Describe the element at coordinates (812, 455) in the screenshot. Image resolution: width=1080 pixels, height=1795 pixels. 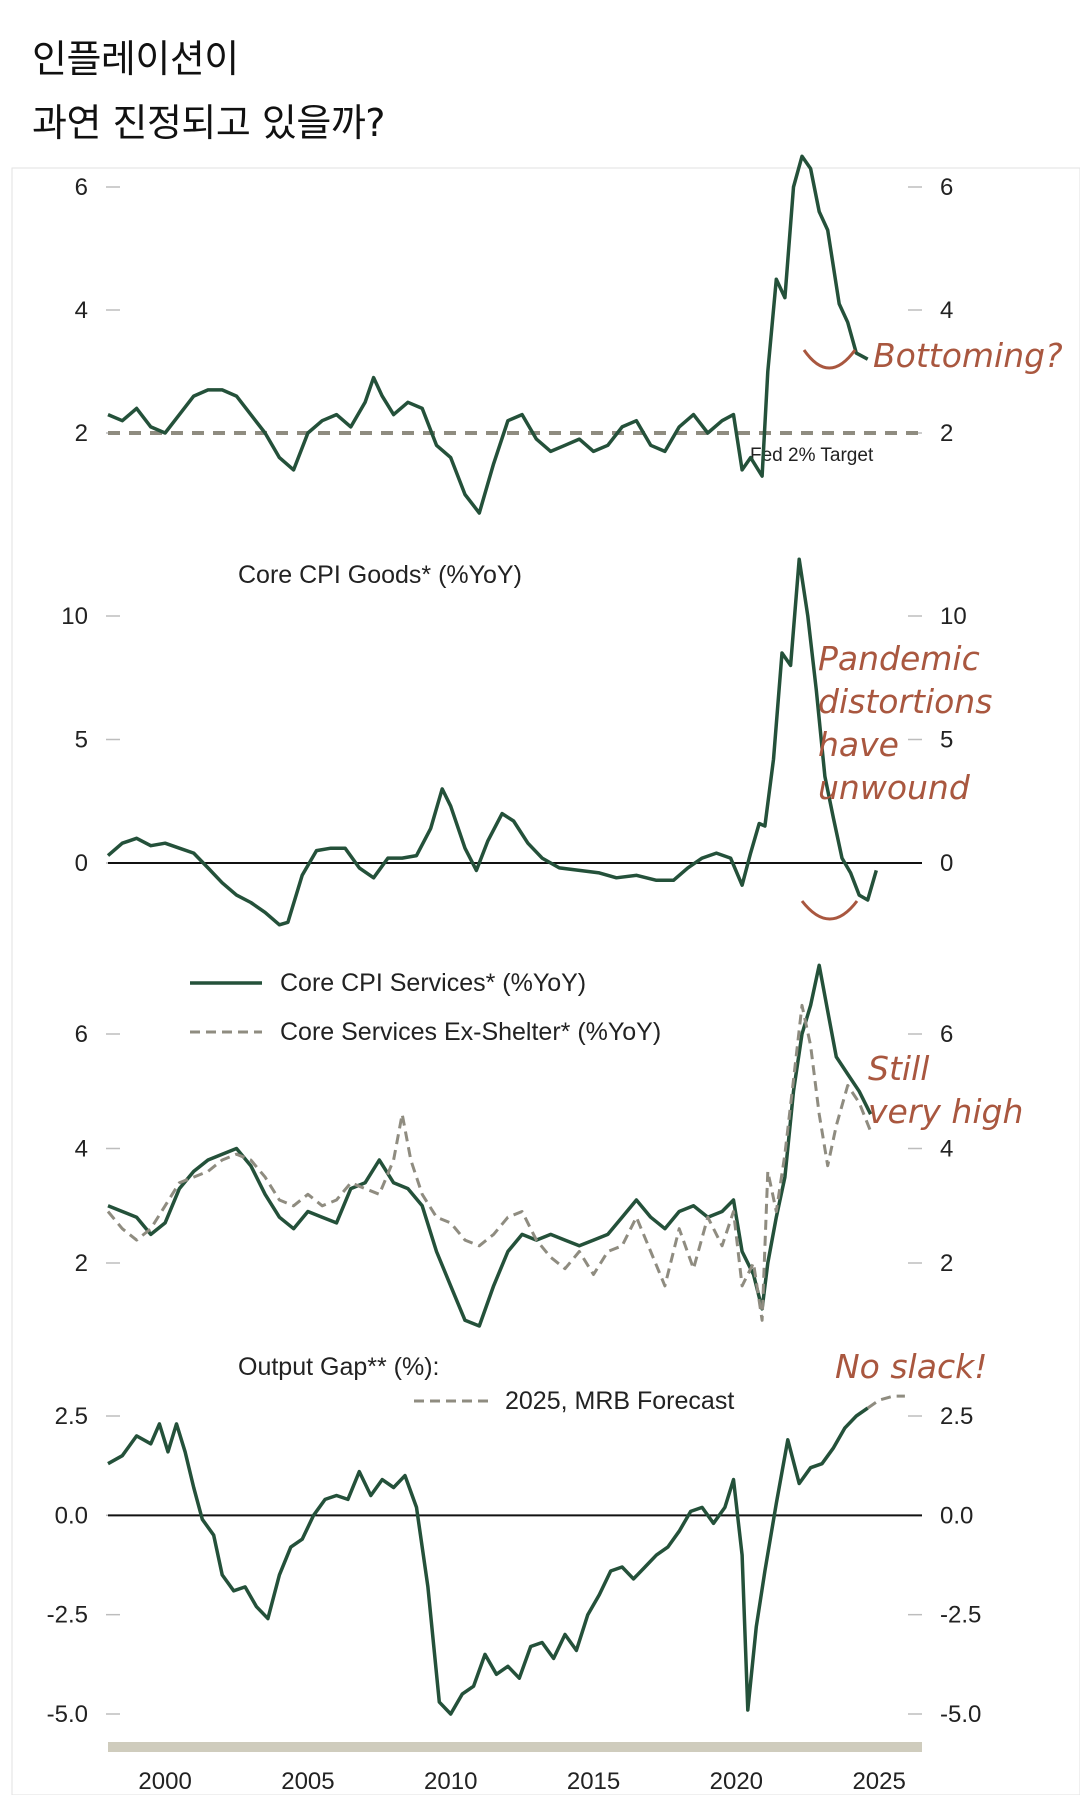
I see `fed-target-label: Fed 2% Target` at that location.